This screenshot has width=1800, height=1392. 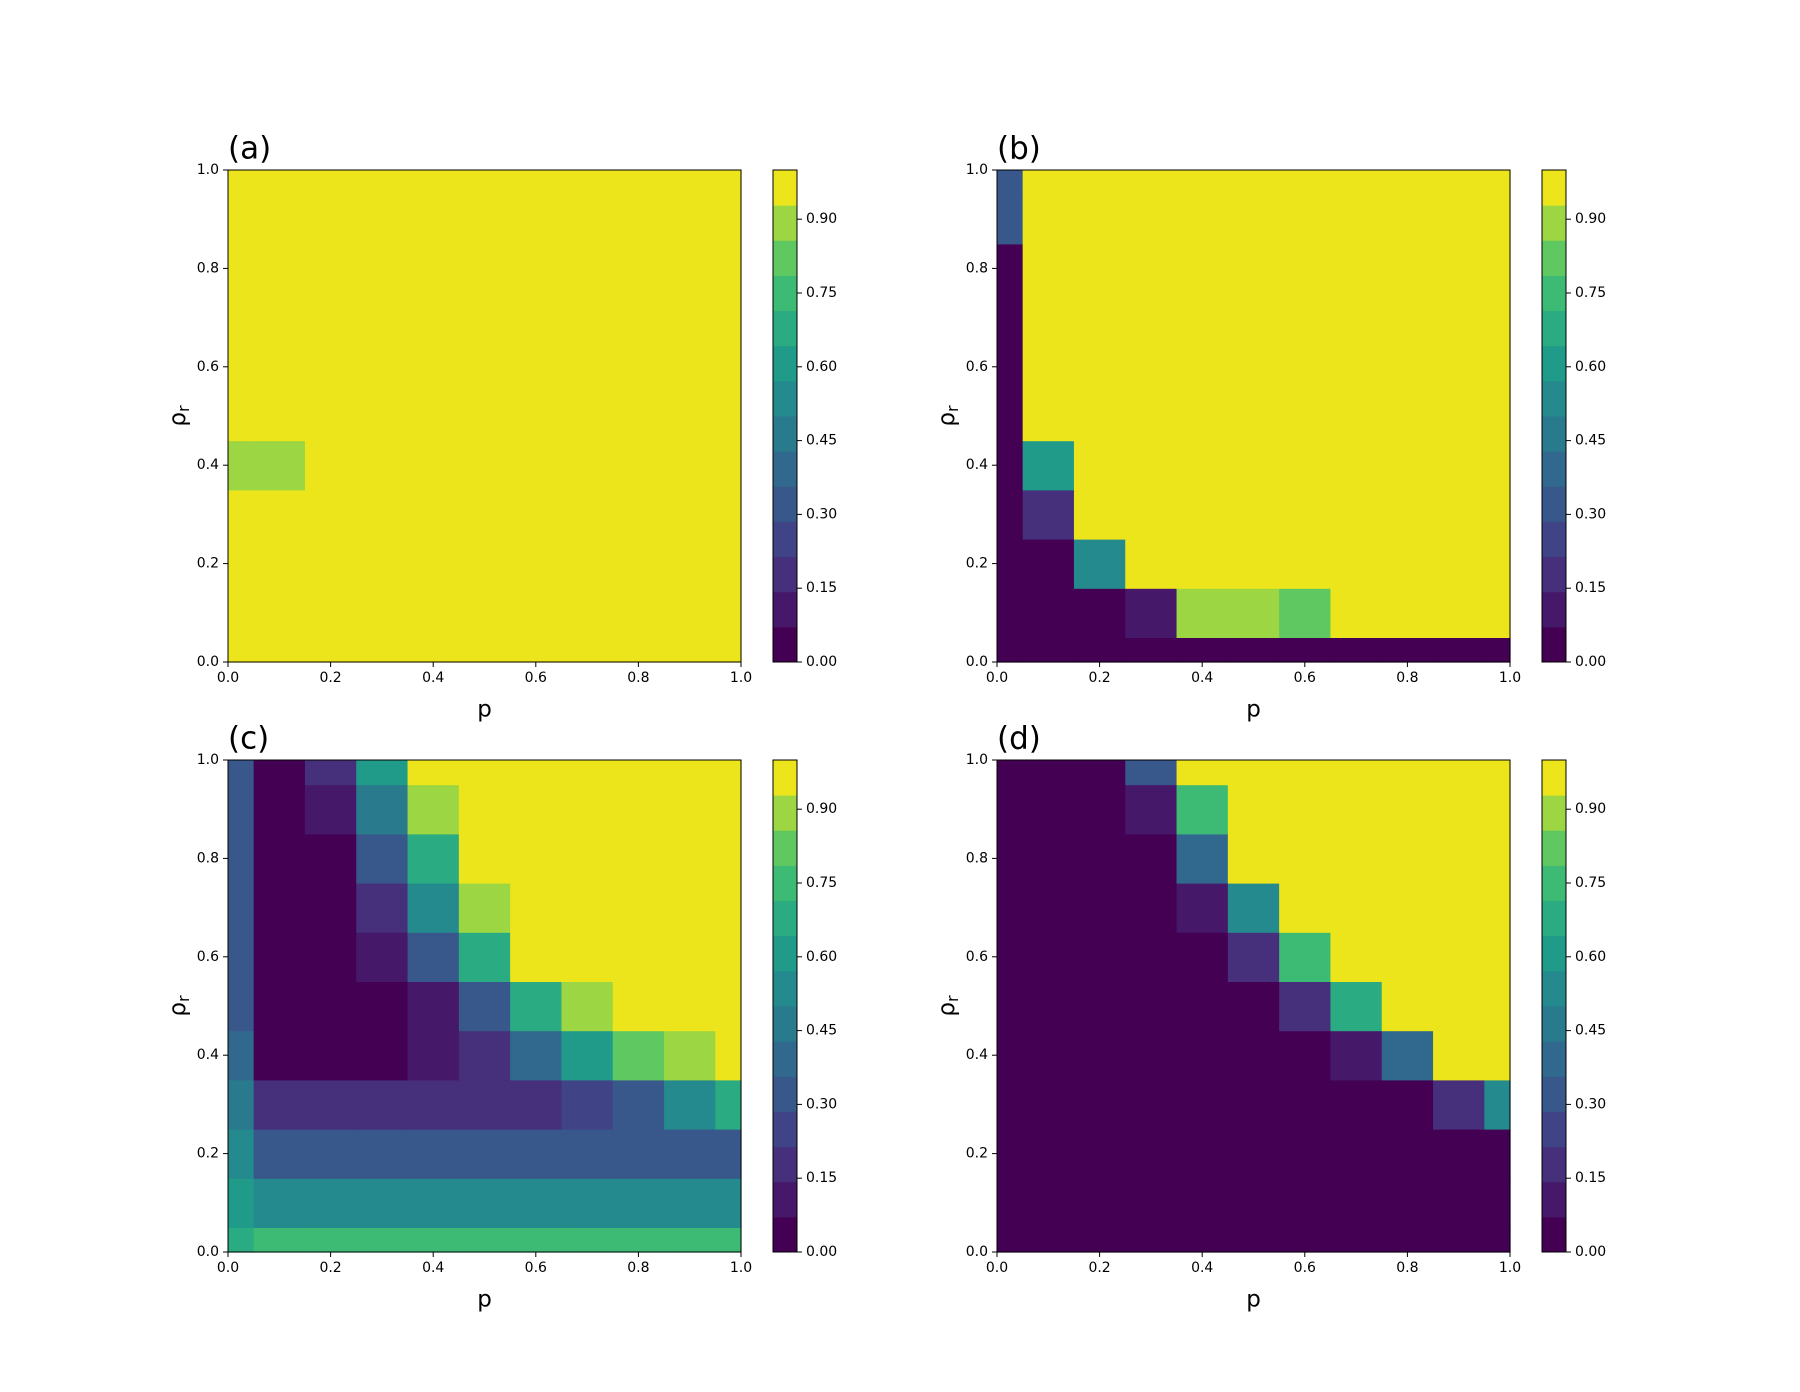 I want to click on x-tick-label: 0.6, so click(x=536, y=678).